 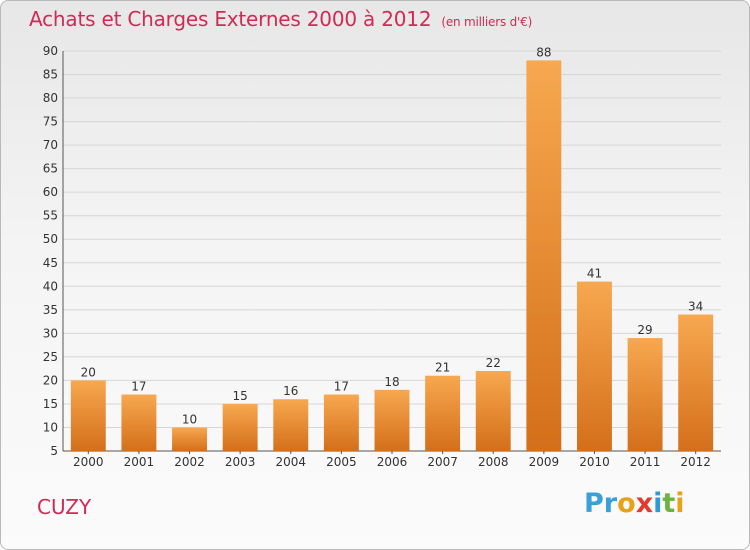 I want to click on bar-2009, so click(x=544, y=255).